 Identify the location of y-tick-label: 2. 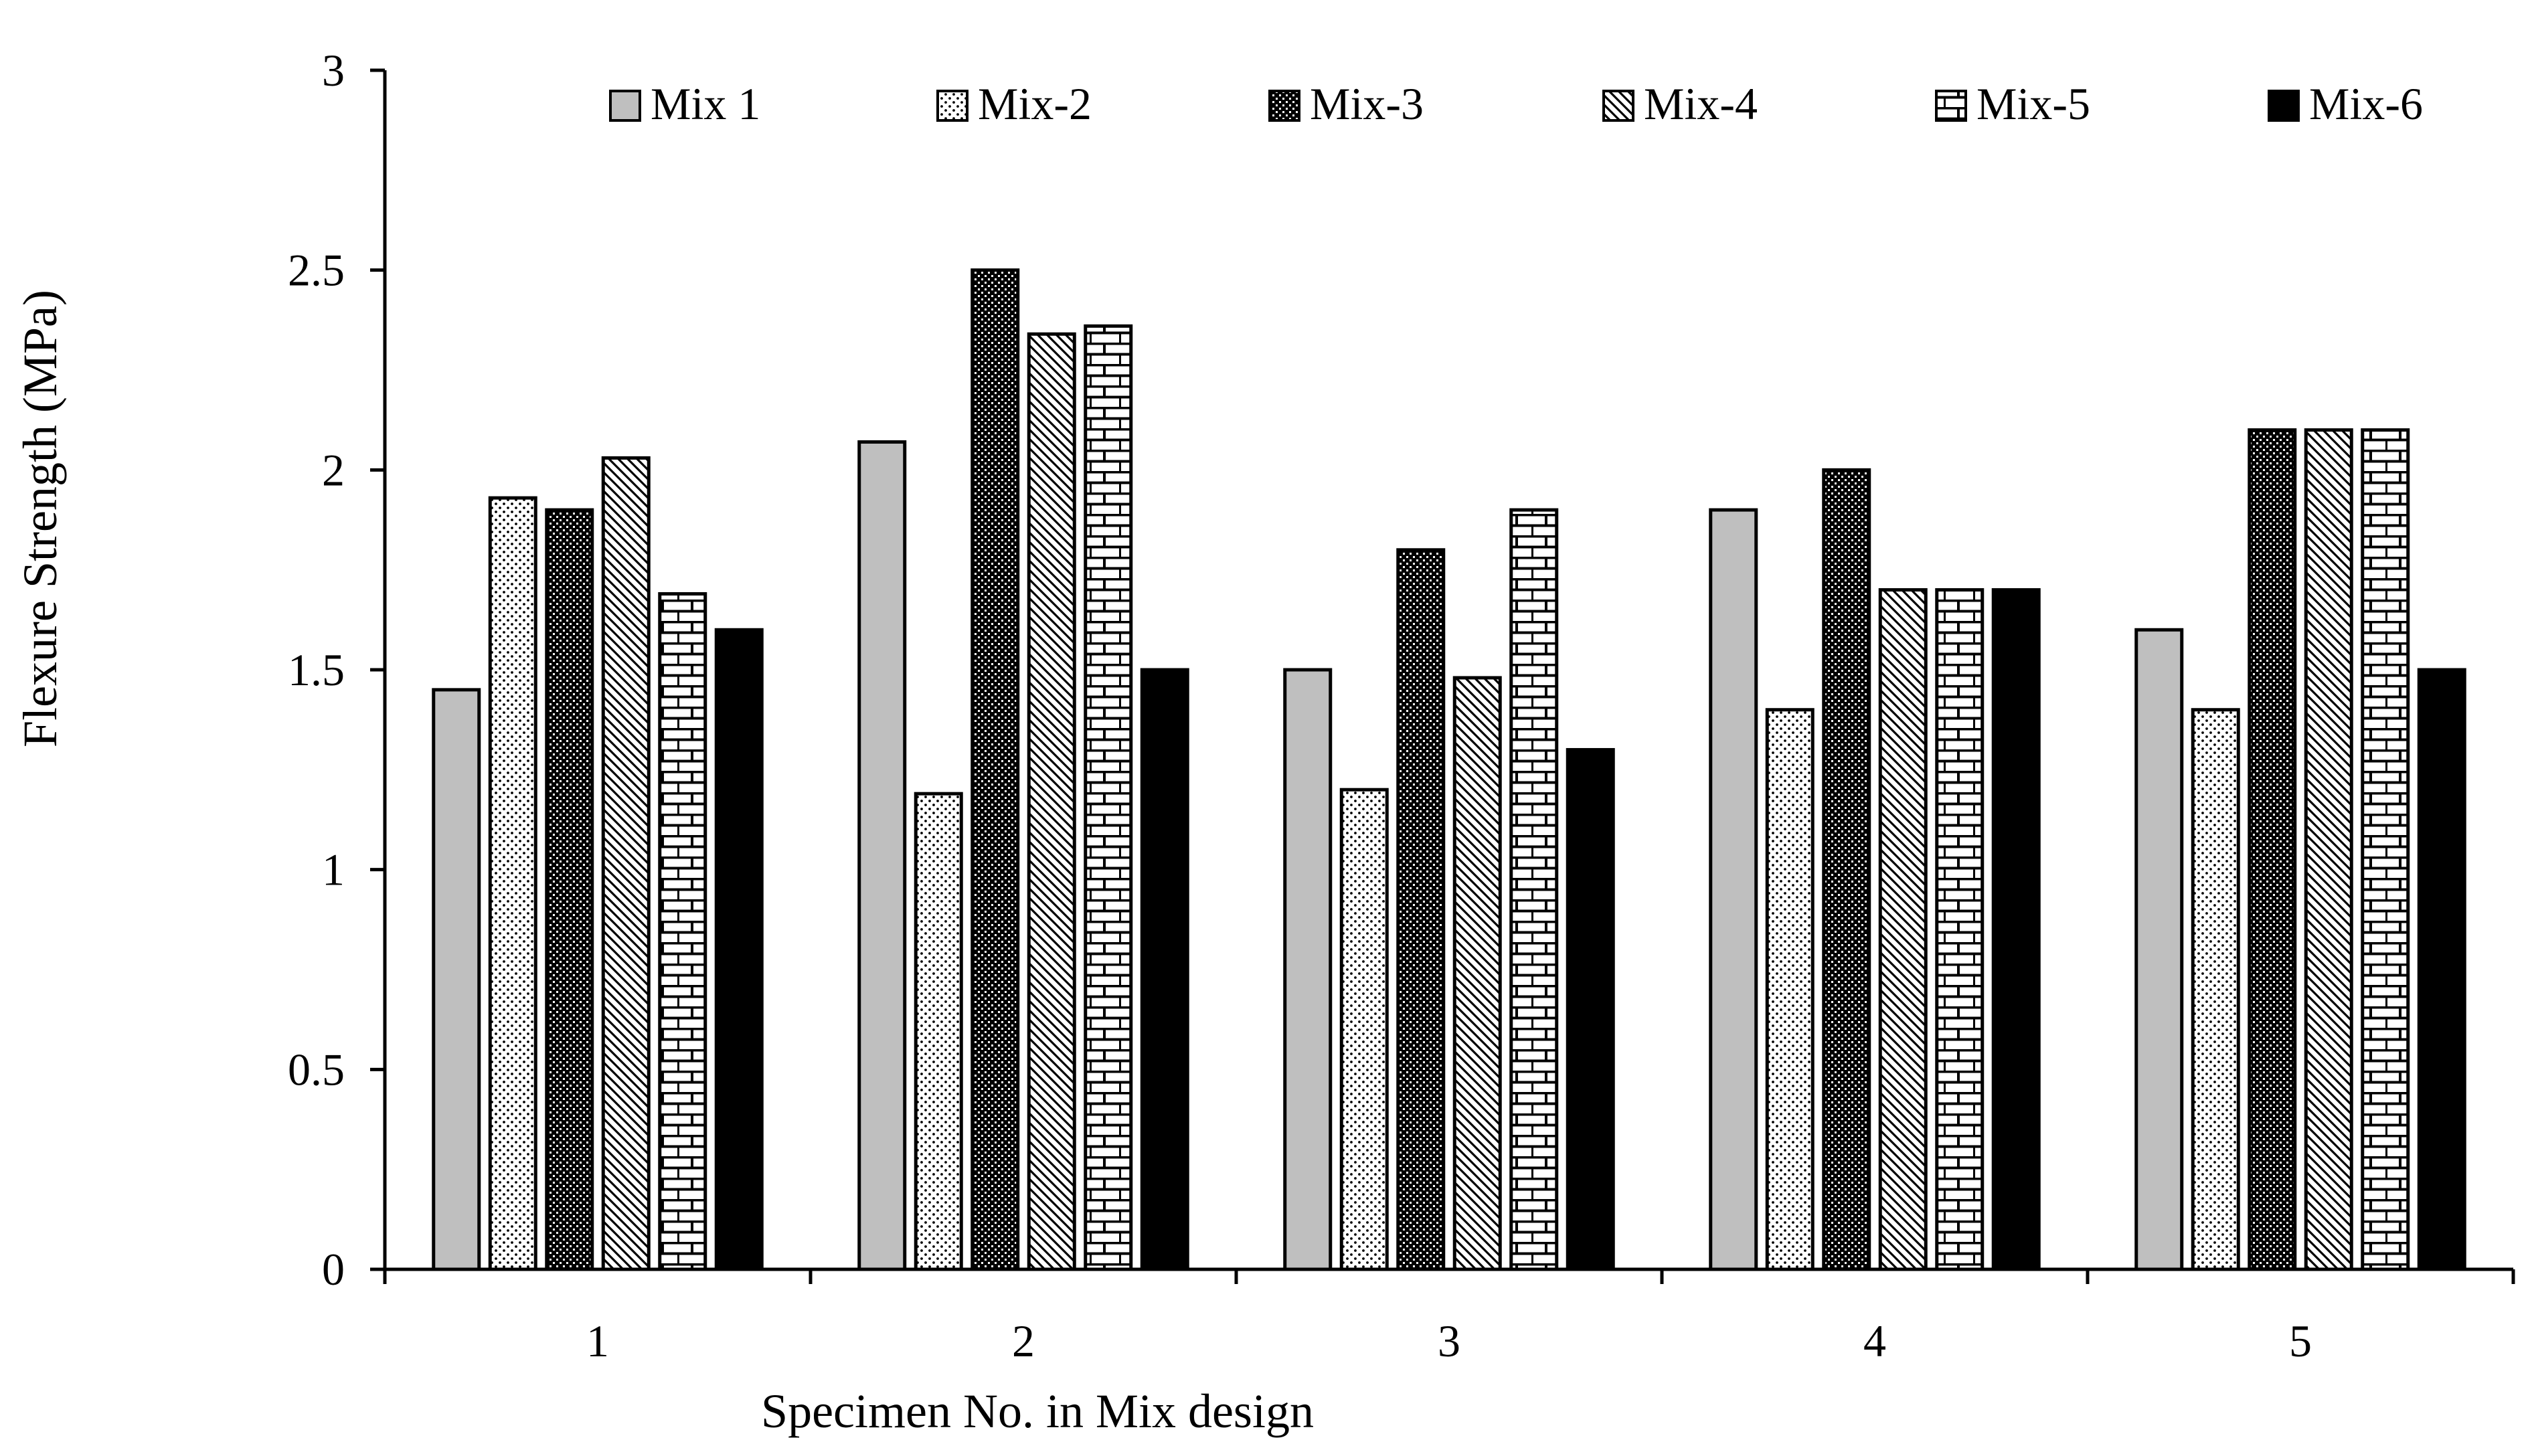
(333, 469).